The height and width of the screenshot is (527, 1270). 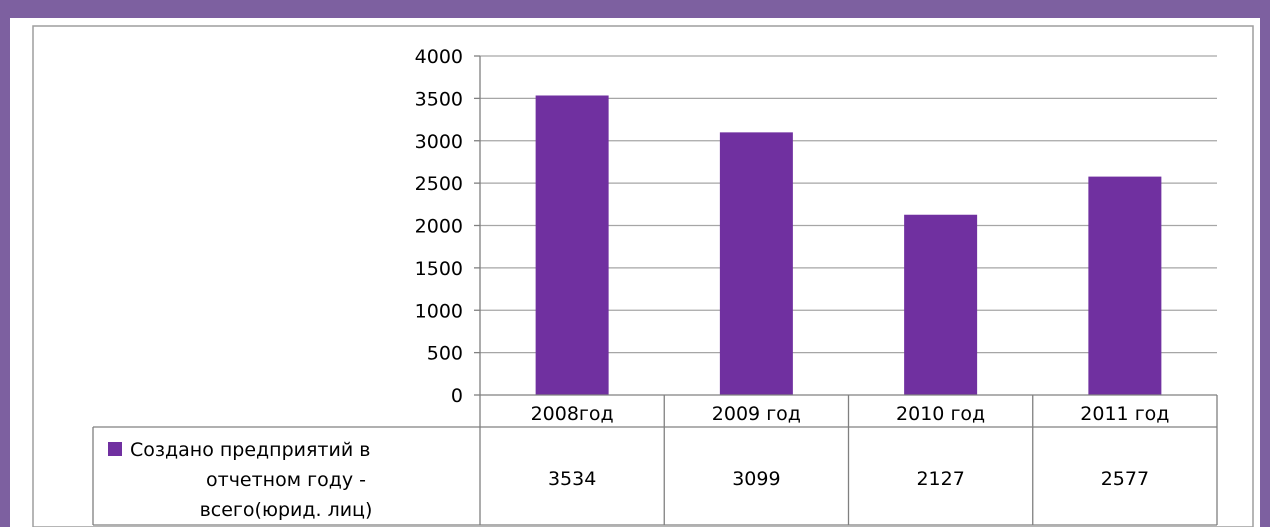 What do you see at coordinates (1125, 479) in the screenshot?
I see `data-value-label: 2577` at bounding box center [1125, 479].